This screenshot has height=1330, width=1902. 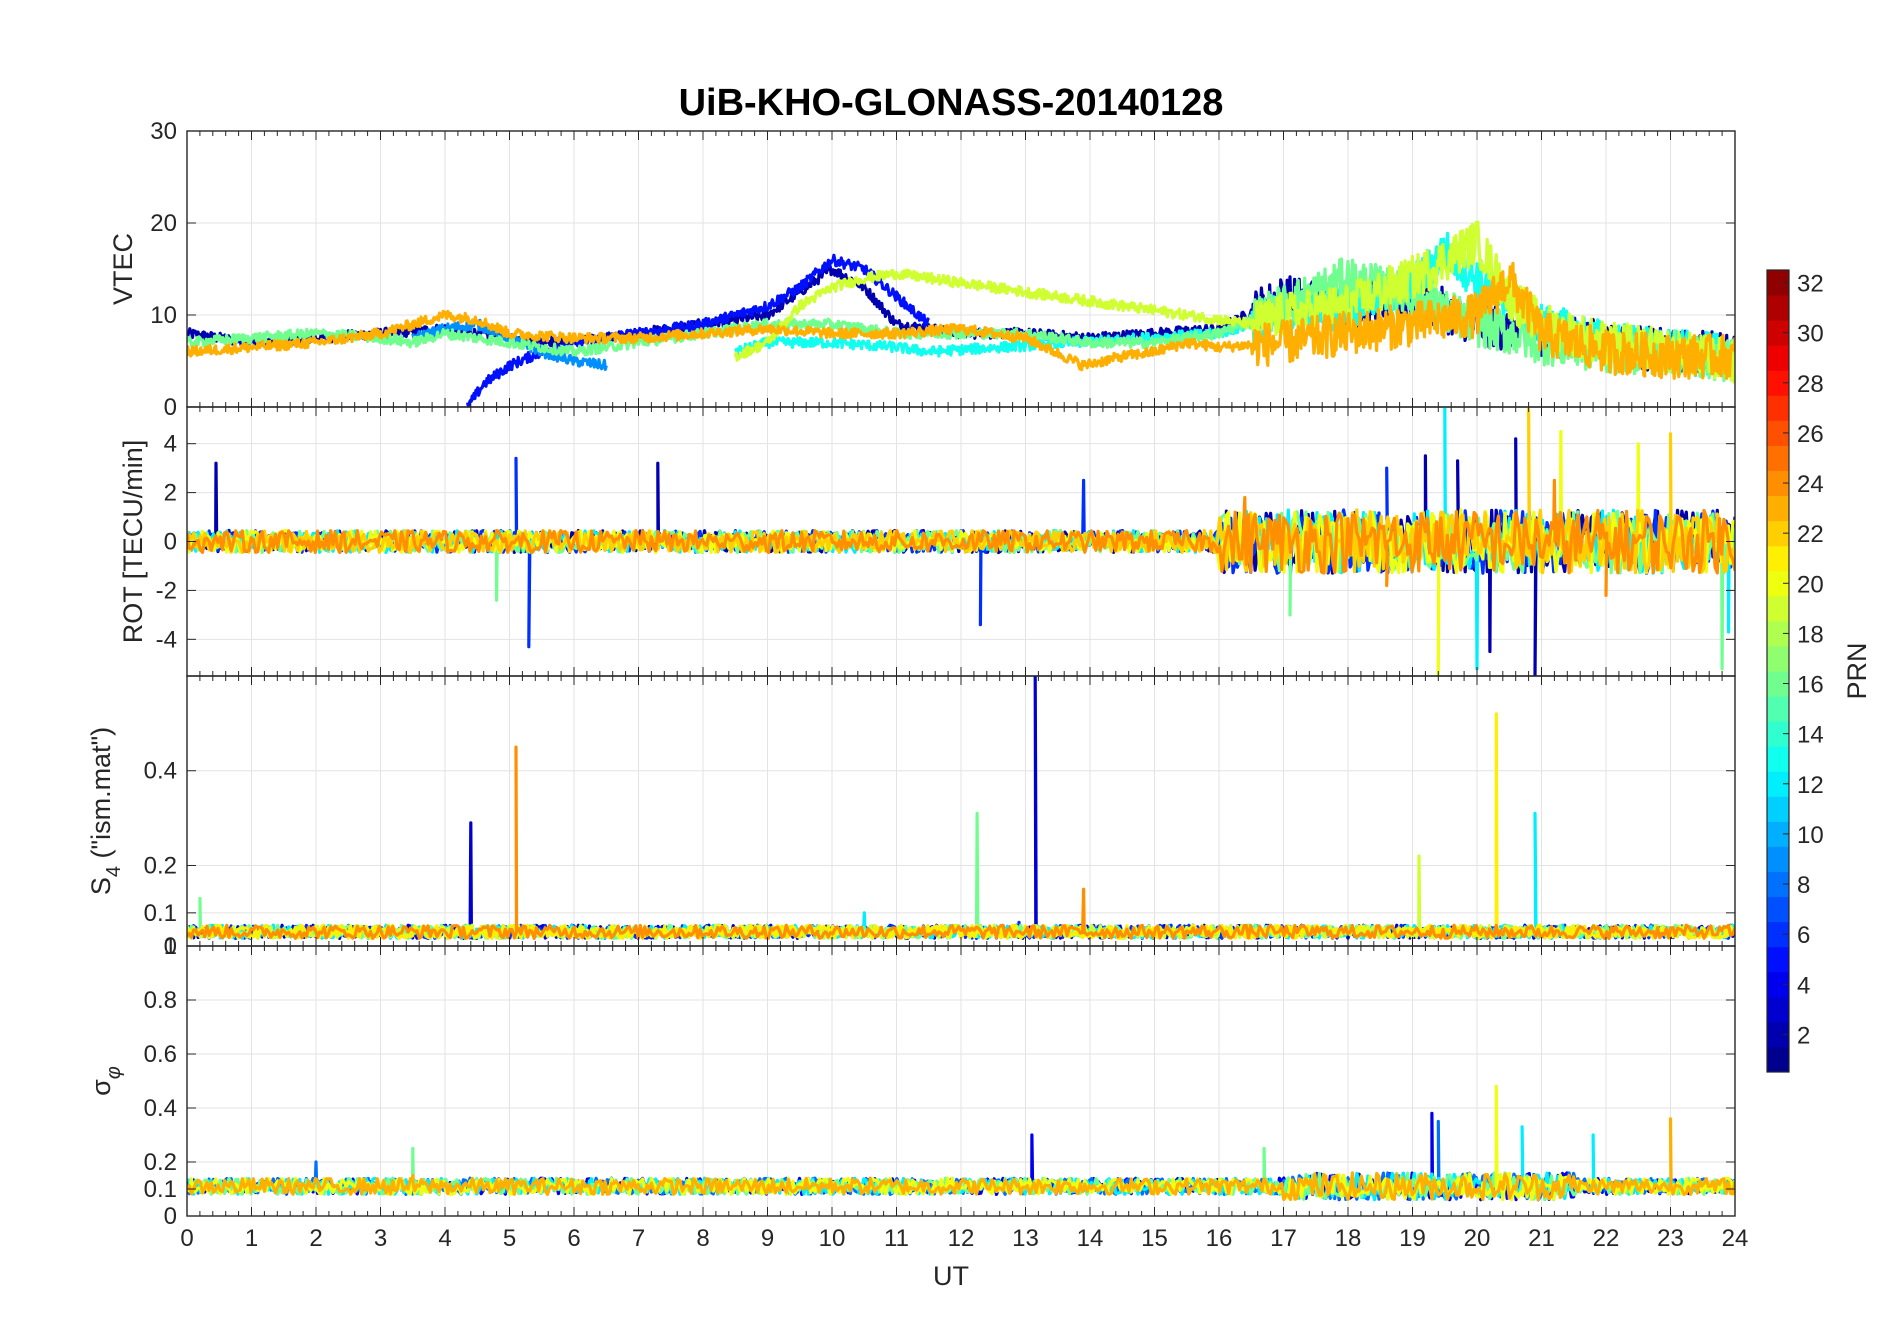 I want to click on colorbar-tick-label: 24, so click(x=1810, y=484).